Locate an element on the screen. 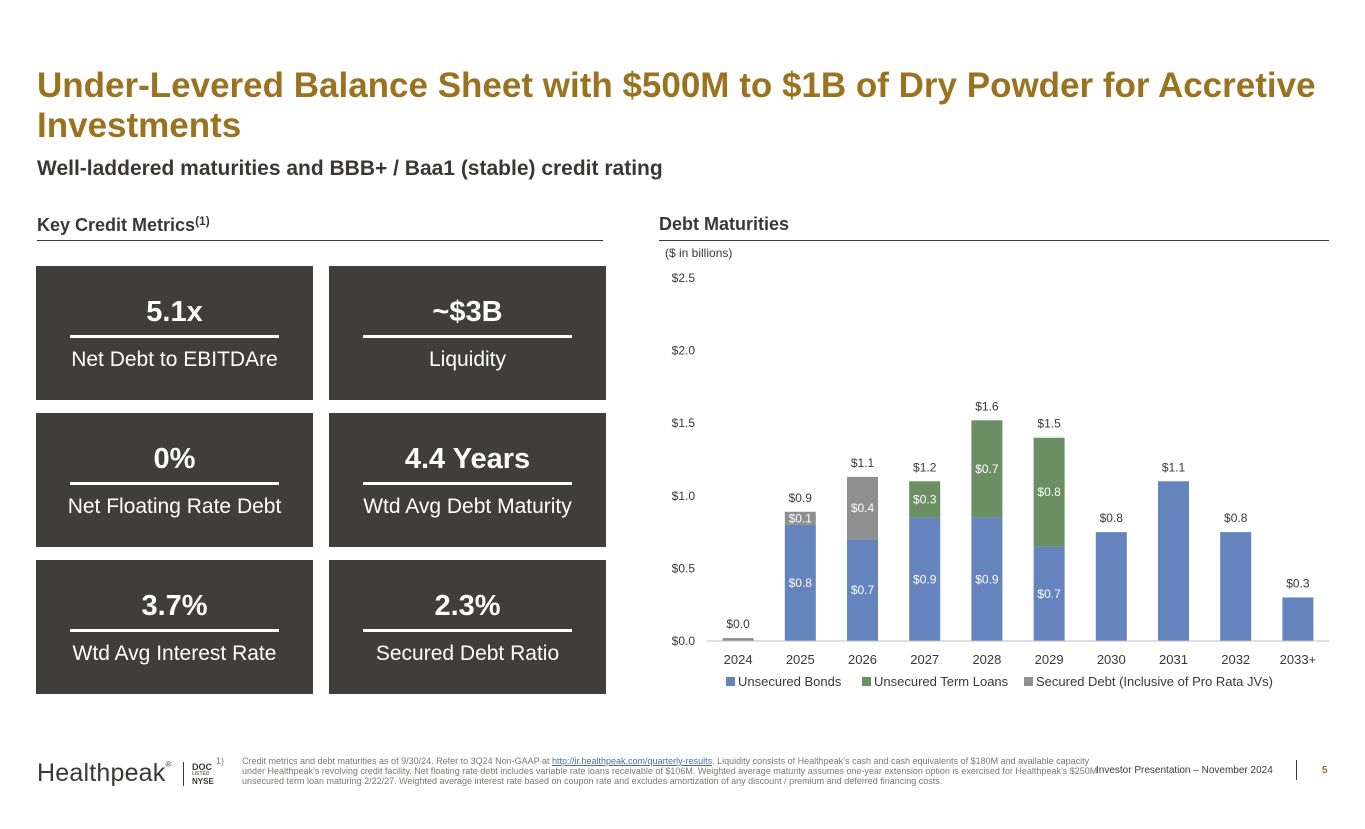 The image size is (1365, 829). y-tick-label: $0.5 is located at coordinates (684, 568).